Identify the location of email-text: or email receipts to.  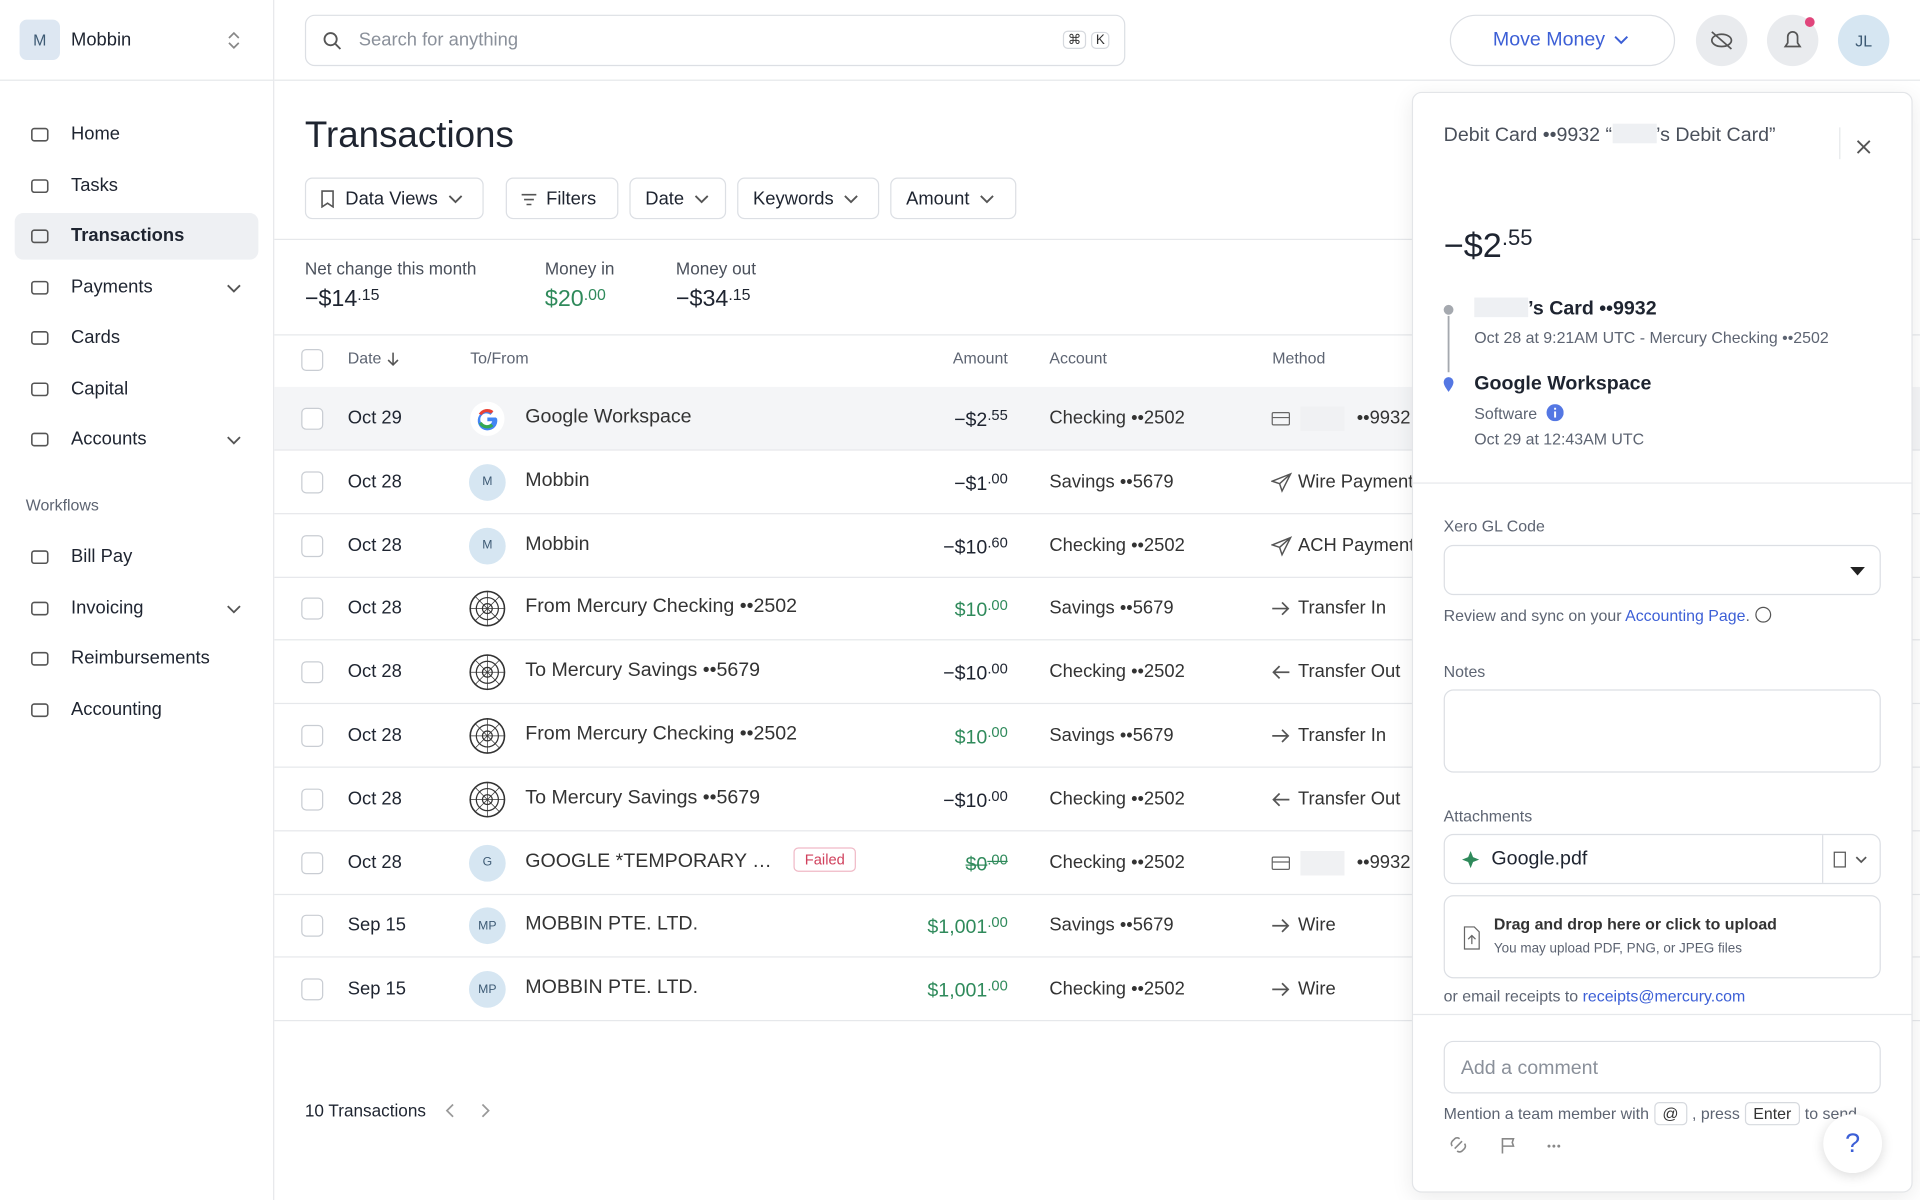
(1511, 996).